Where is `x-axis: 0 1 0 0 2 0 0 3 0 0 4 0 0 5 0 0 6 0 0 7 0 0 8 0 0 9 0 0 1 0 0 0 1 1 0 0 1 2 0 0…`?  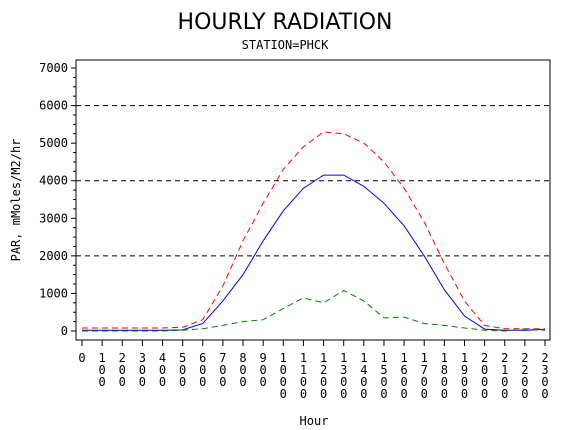
x-axis: 0 1 0 0 2 0 0 3 0 0 4 0 0 5 0 0 6 0 0 7 0 0 8 0 0 9 0 0 1 0 0 0 1 1 0 0 1 2 0 0… is located at coordinates (313, 370).